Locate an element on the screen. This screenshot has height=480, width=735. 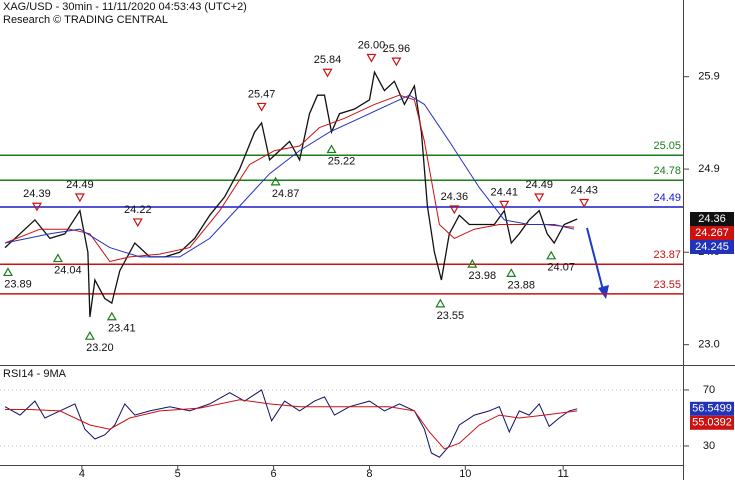
y-tick-label: 24.9 is located at coordinates (708, 169).